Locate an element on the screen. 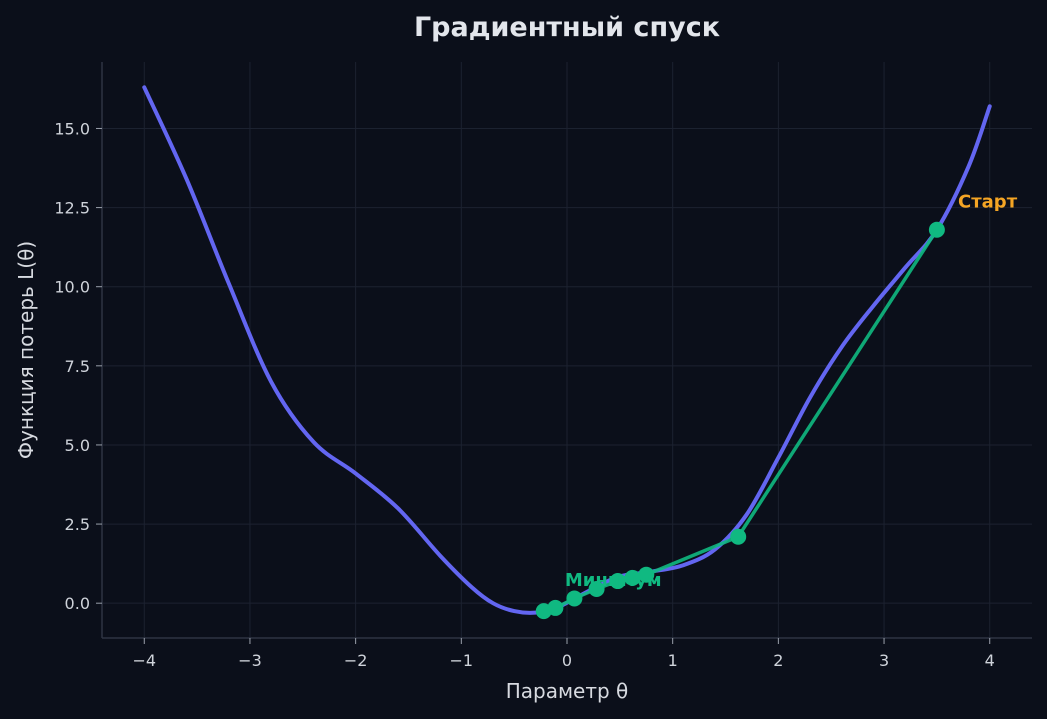  y-tick-label: 7.5 is located at coordinates (77, 366).